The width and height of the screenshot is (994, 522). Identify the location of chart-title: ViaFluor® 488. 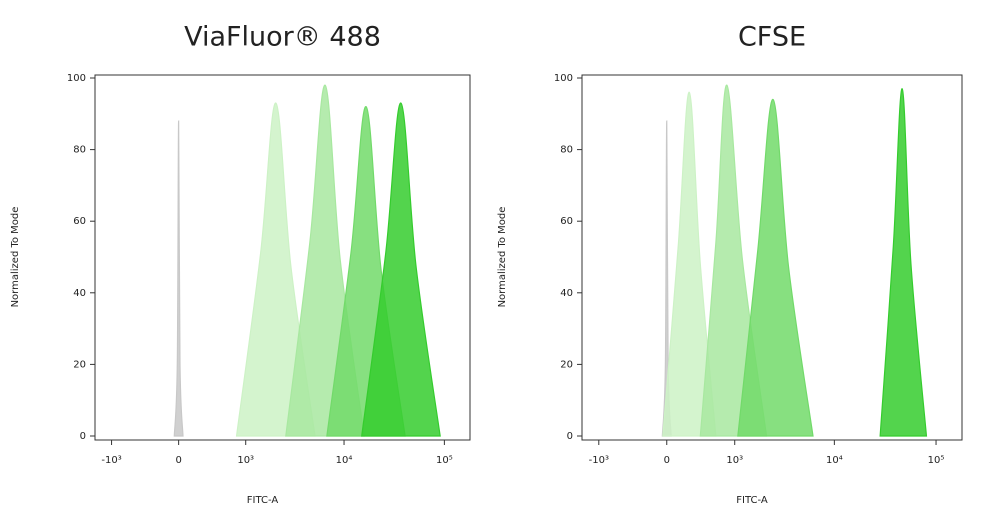
(282, 37).